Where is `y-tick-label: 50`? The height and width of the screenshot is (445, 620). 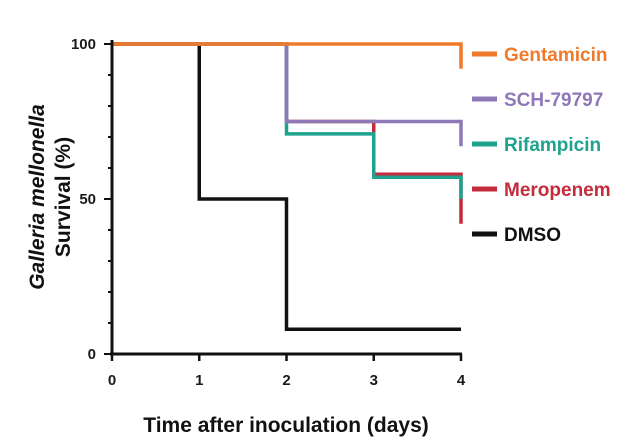
y-tick-label: 50 is located at coordinates (87, 199).